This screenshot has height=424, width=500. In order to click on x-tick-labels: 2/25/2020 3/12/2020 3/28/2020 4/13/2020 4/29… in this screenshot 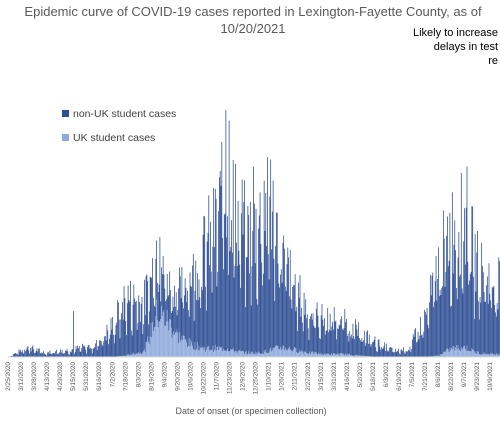, I will do `click(249, 378)`.